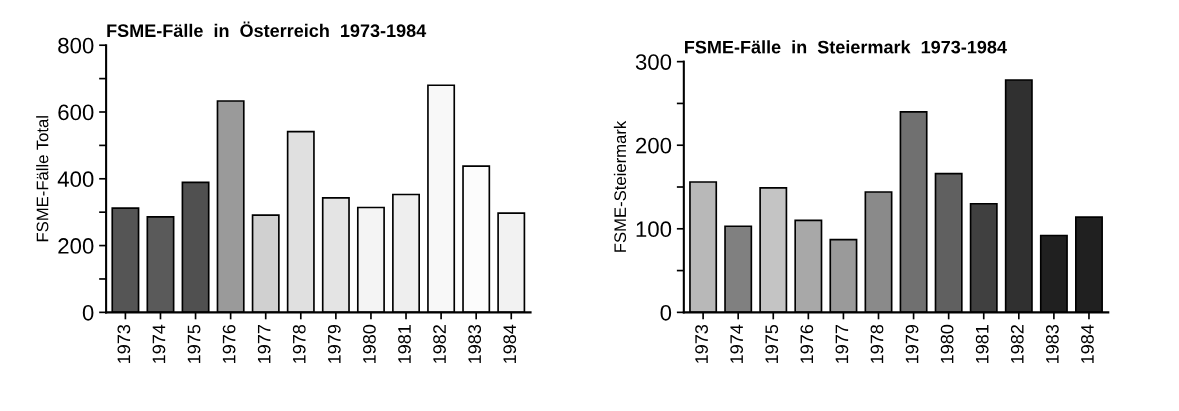 The width and height of the screenshot is (1179, 411). What do you see at coordinates (846, 47) in the screenshot?
I see `chart-title: FSME-Fälle in Steiermark 1973-1984` at bounding box center [846, 47].